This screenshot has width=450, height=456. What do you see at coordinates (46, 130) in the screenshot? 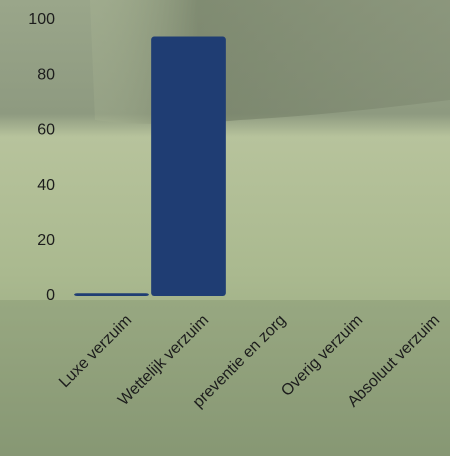
I see `y-tick-label: 60` at bounding box center [46, 130].